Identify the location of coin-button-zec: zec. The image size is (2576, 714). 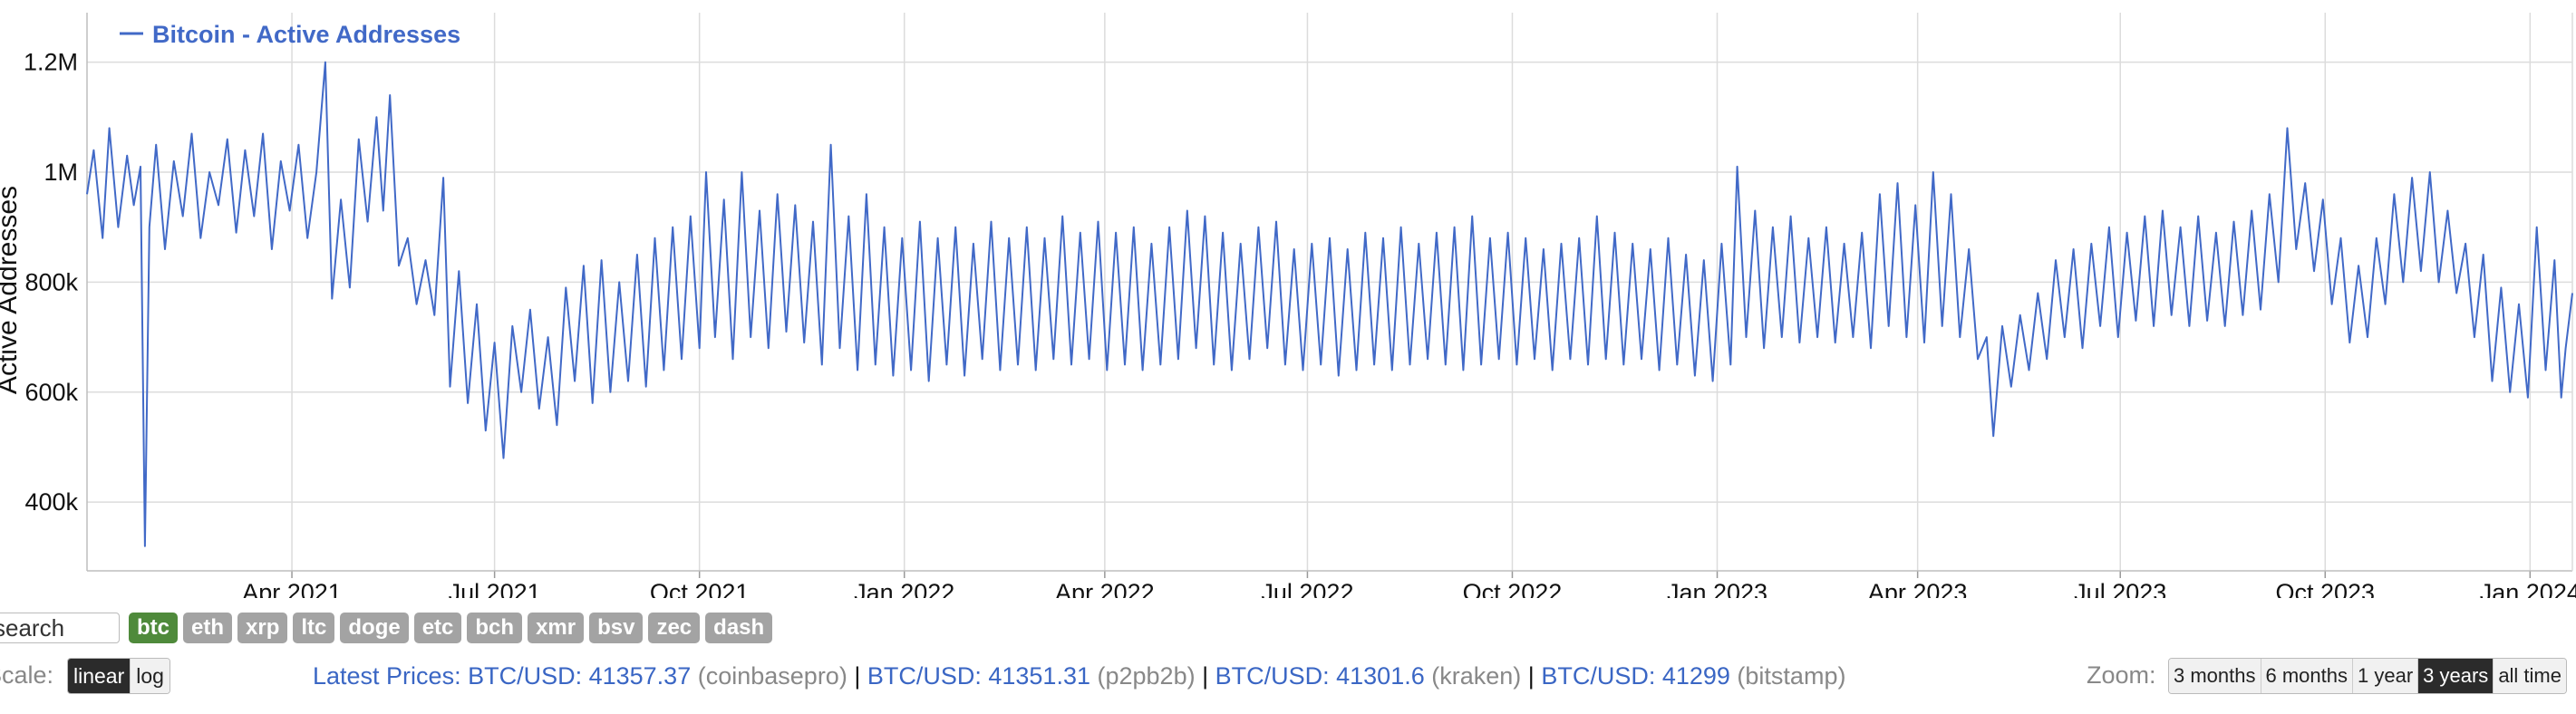
(674, 628).